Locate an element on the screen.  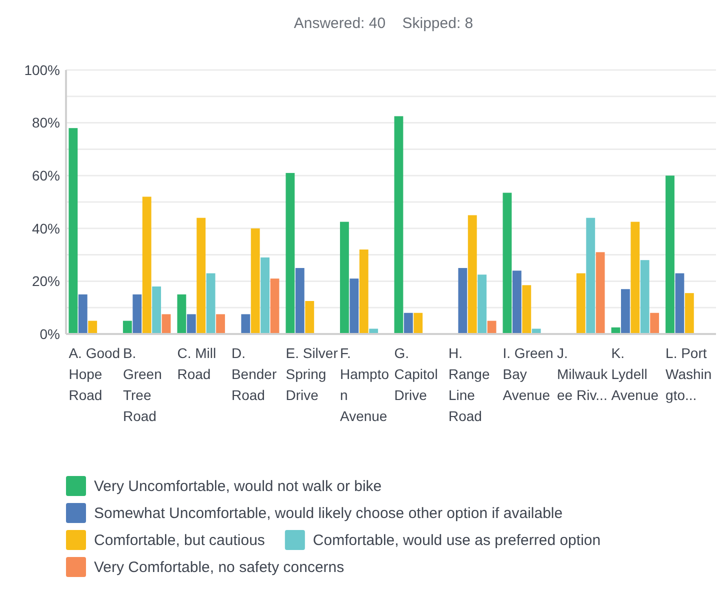
x-tick-label: C. Mill Road is located at coordinates (196, 363).